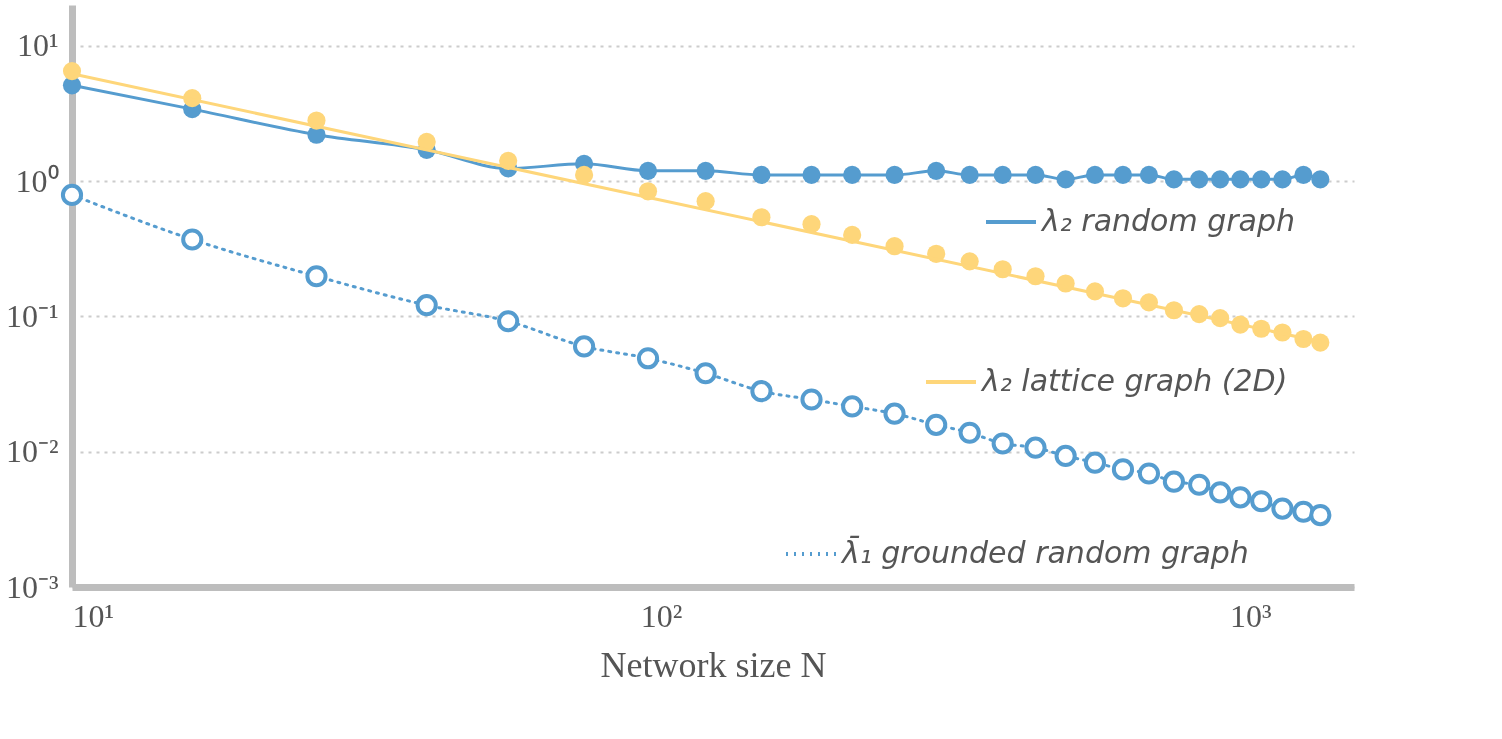 Image resolution: width=1502 pixels, height=739 pixels. I want to click on x-tick-label: 10¹, so click(93, 615).